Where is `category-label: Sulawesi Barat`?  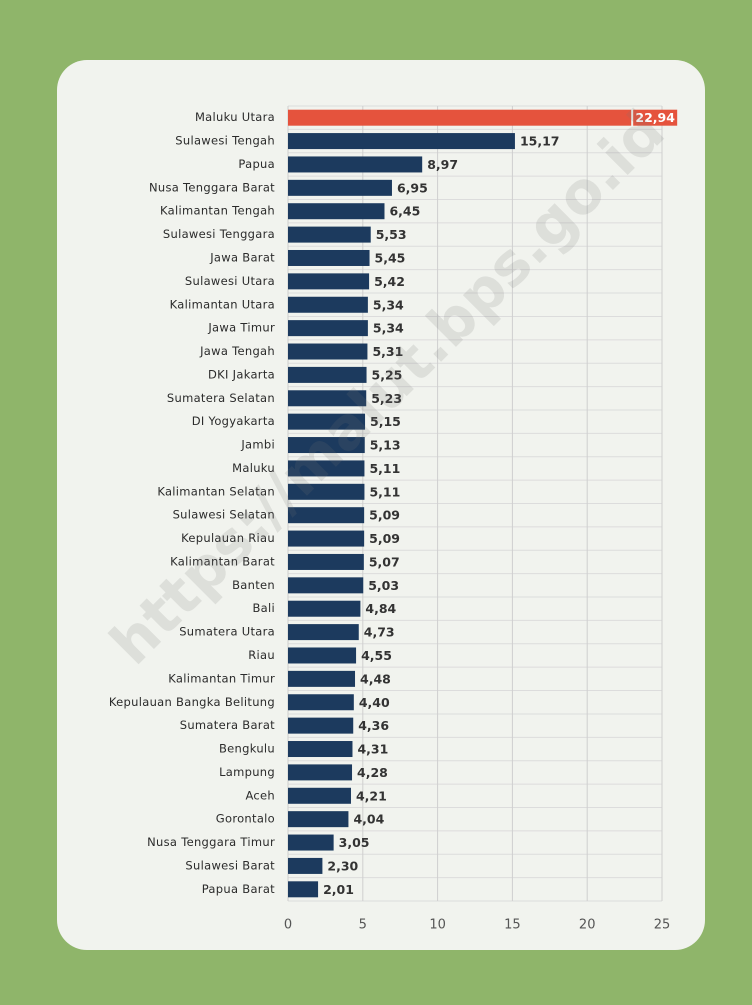
category-label: Sulawesi Barat is located at coordinates (230, 865).